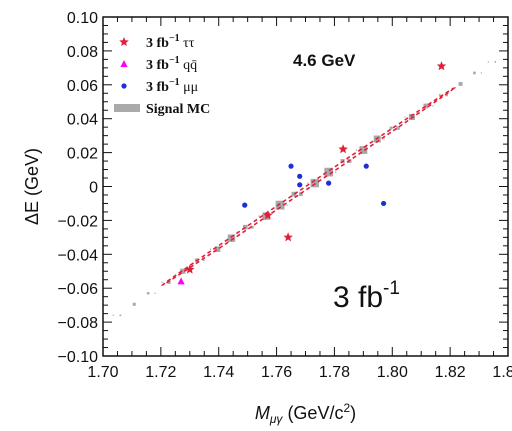 The image size is (512, 431). I want to click on x-tick-label: 1.84, so click(502, 372).